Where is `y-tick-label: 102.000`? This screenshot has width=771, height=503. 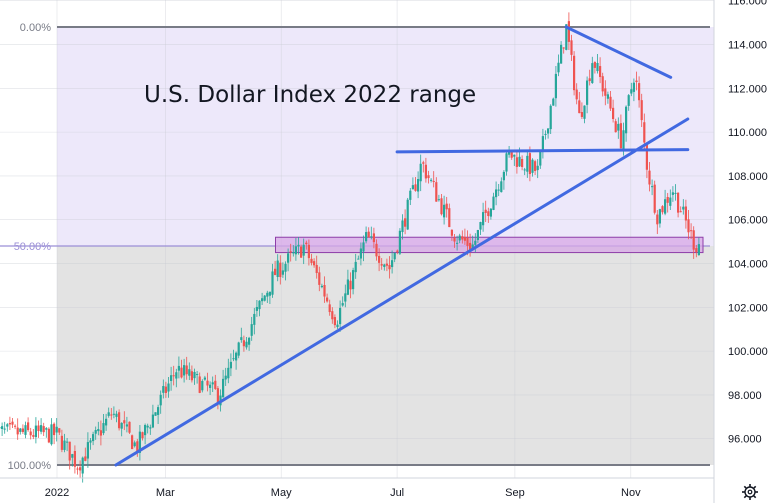 y-tick-label: 102.000 is located at coordinates (748, 308).